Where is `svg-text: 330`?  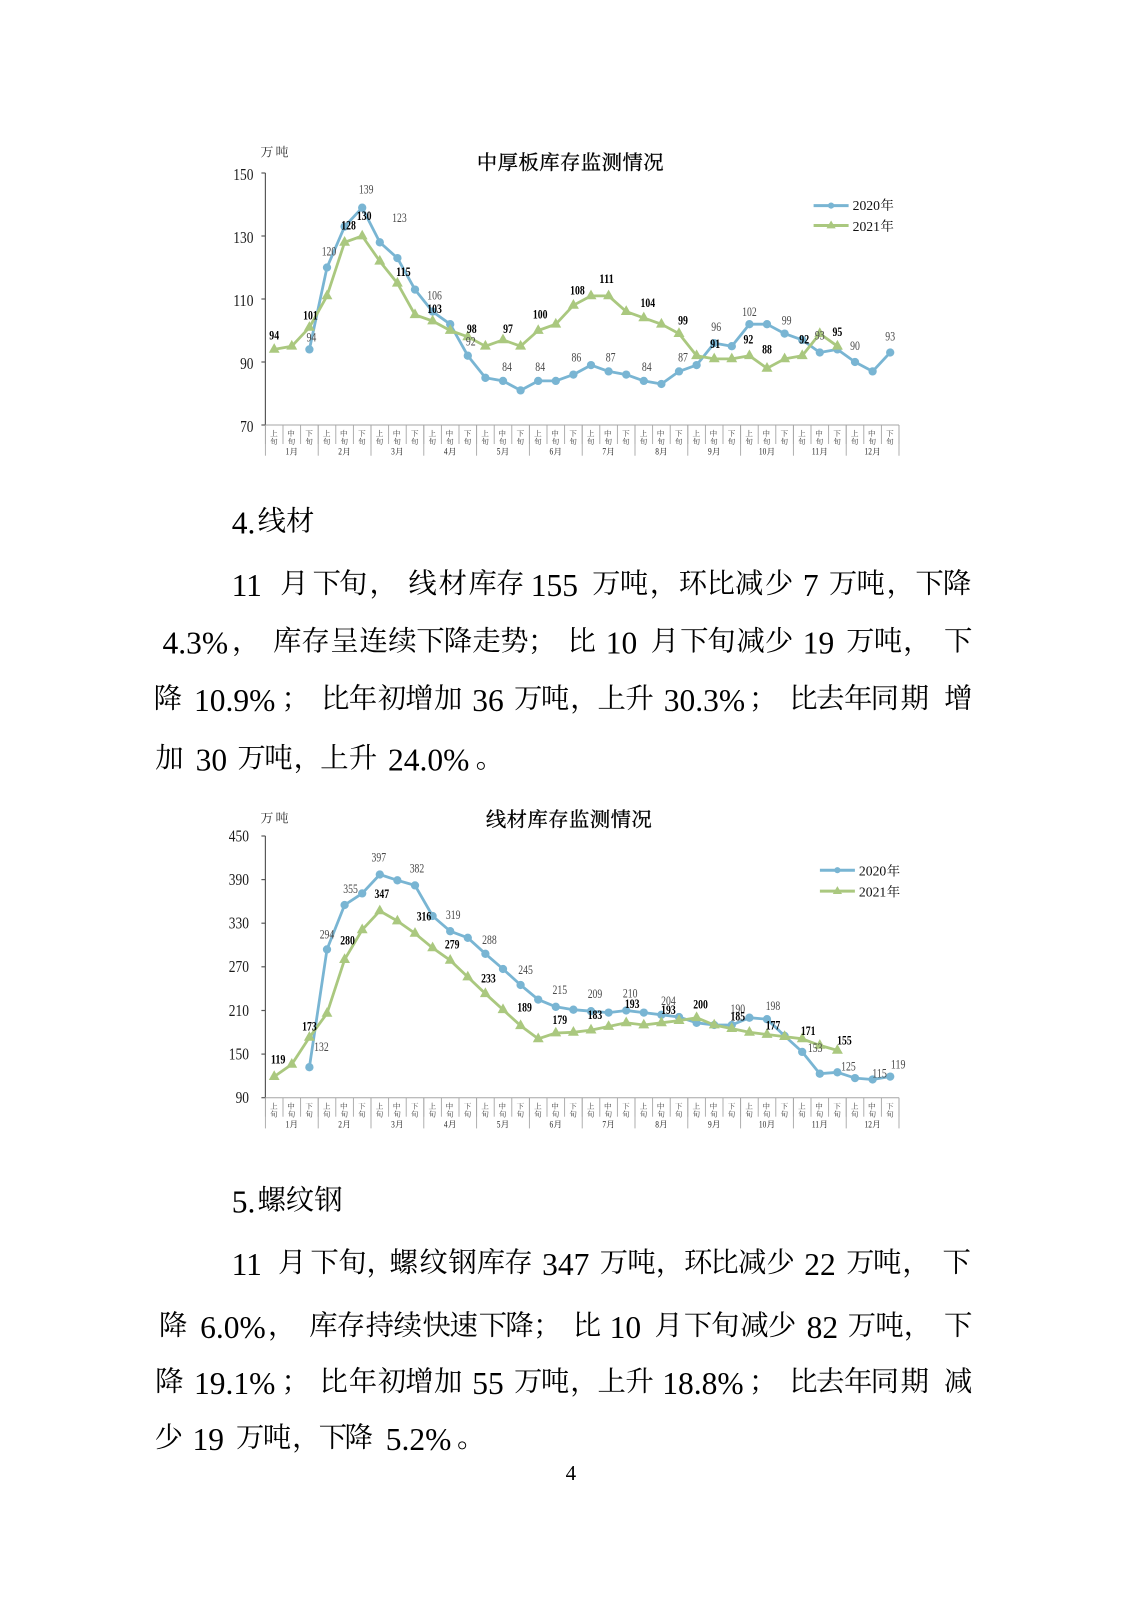
svg-text: 330 is located at coordinates (239, 923).